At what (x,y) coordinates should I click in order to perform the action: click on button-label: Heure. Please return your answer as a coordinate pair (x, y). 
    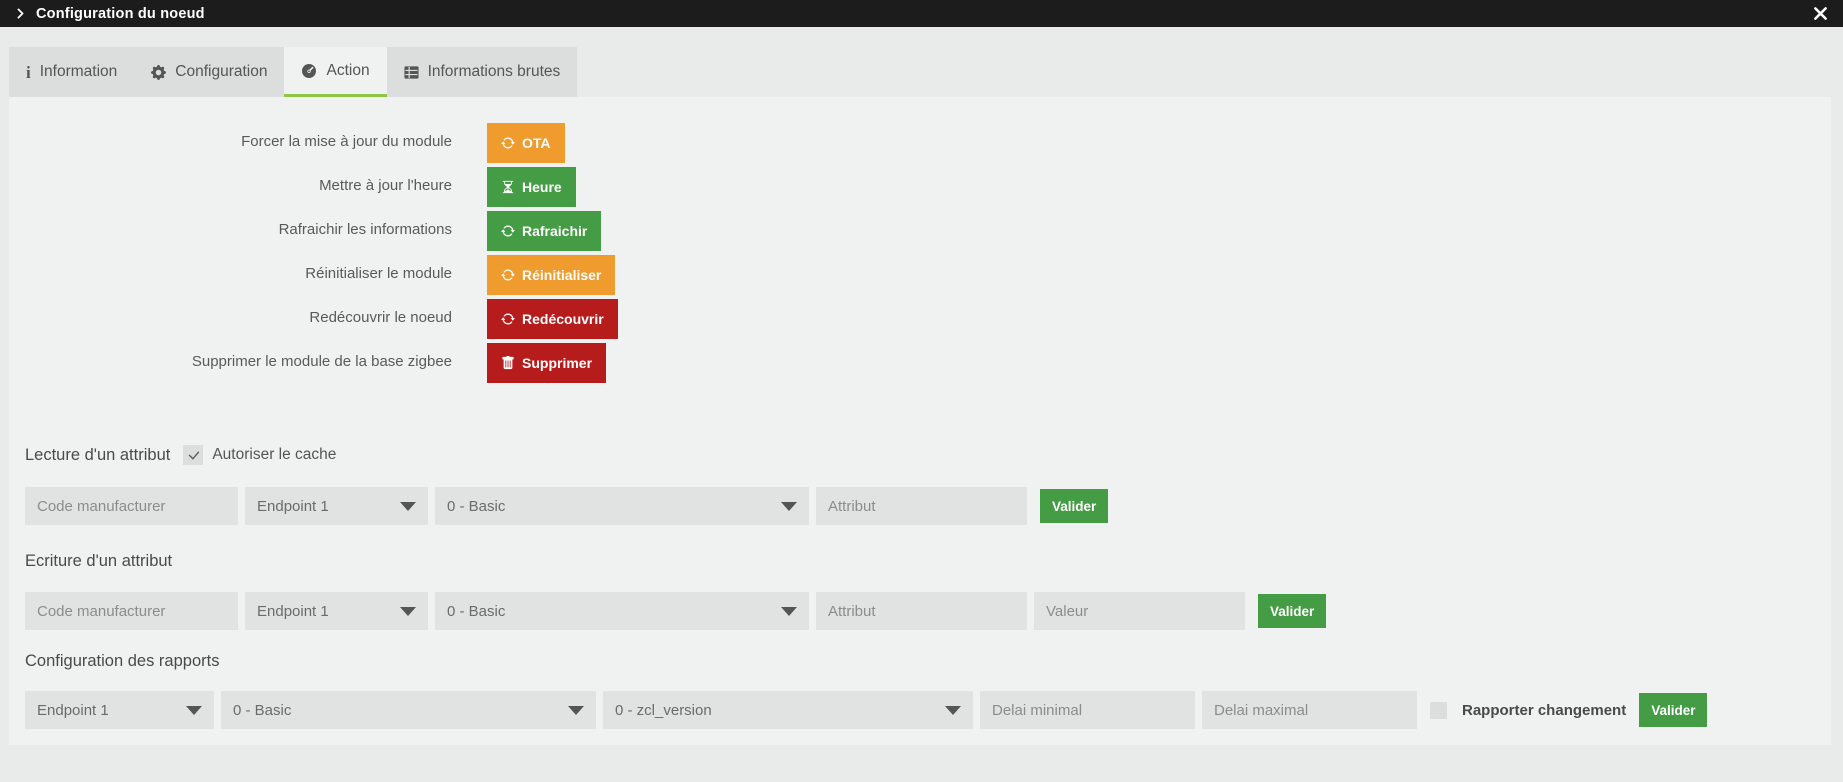
    Looking at the image, I should click on (542, 187).